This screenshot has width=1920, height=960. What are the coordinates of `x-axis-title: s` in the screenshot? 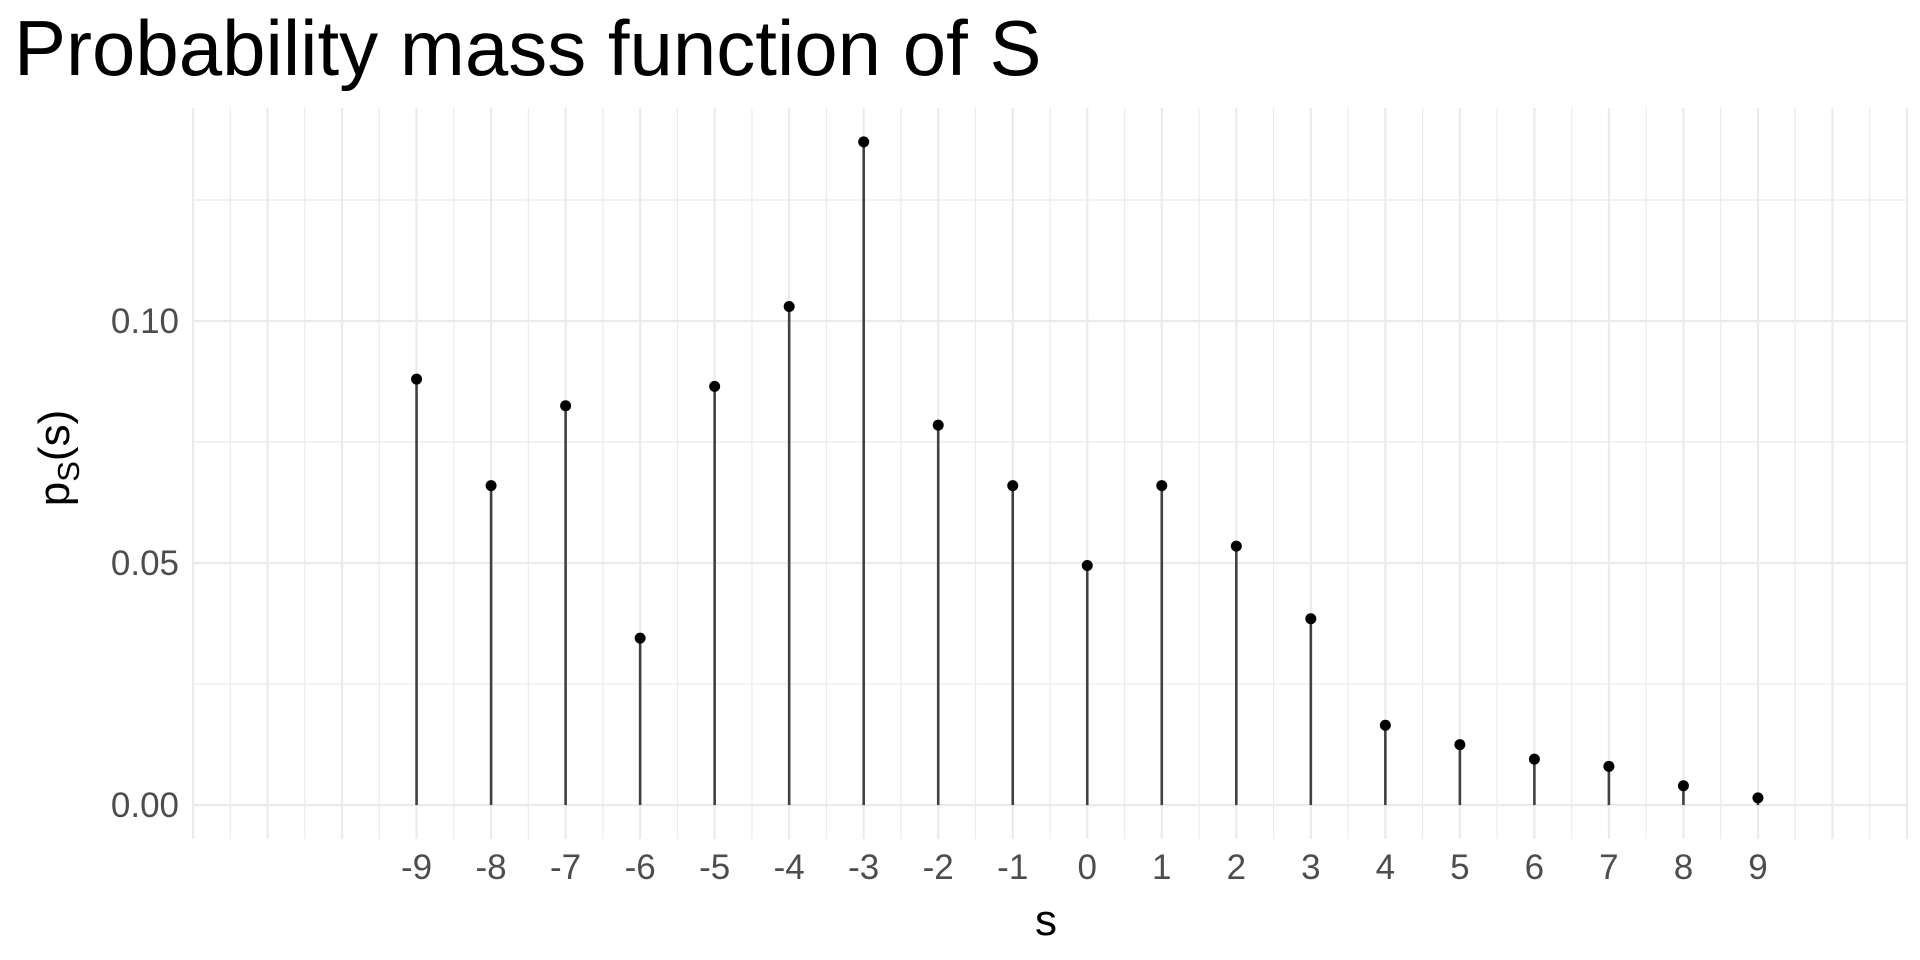 It's located at (1046, 920).